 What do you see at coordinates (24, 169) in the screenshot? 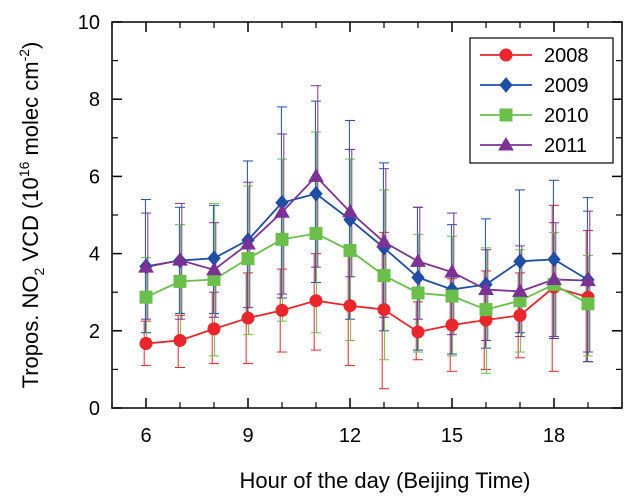
I see `y-axis-label-superscript-1: 16` at bounding box center [24, 169].